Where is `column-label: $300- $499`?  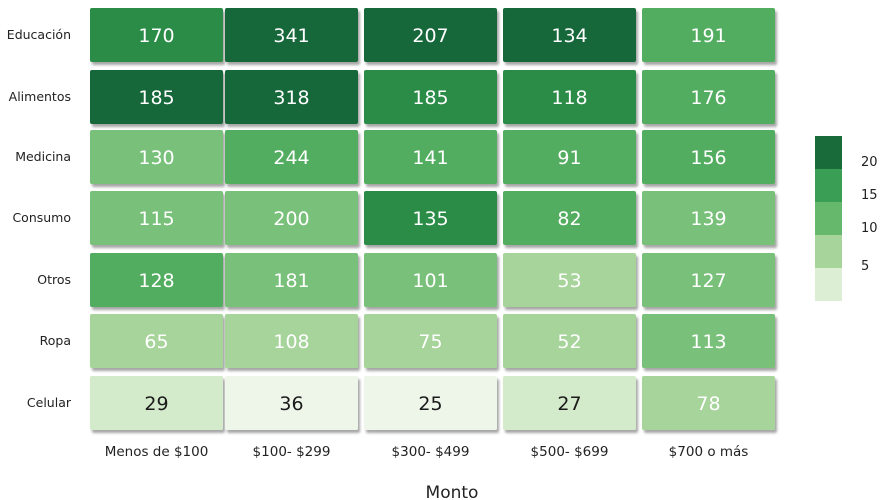
column-label: $300- $499 is located at coordinates (431, 452).